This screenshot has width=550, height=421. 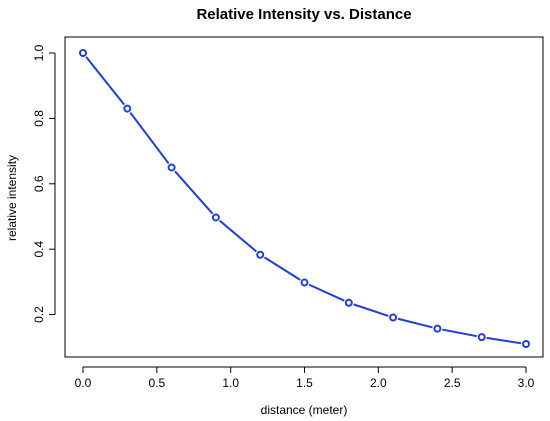 What do you see at coordinates (303, 14) in the screenshot?
I see `chart-title: Relative Intensity vs. Distance` at bounding box center [303, 14].